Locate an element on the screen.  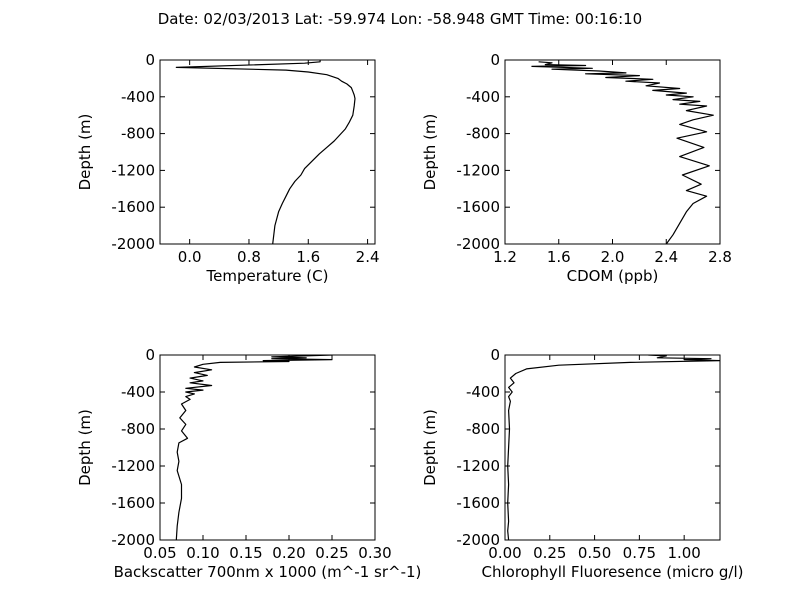
cdom-xtick-label: 2.8 is located at coordinates (720, 257).